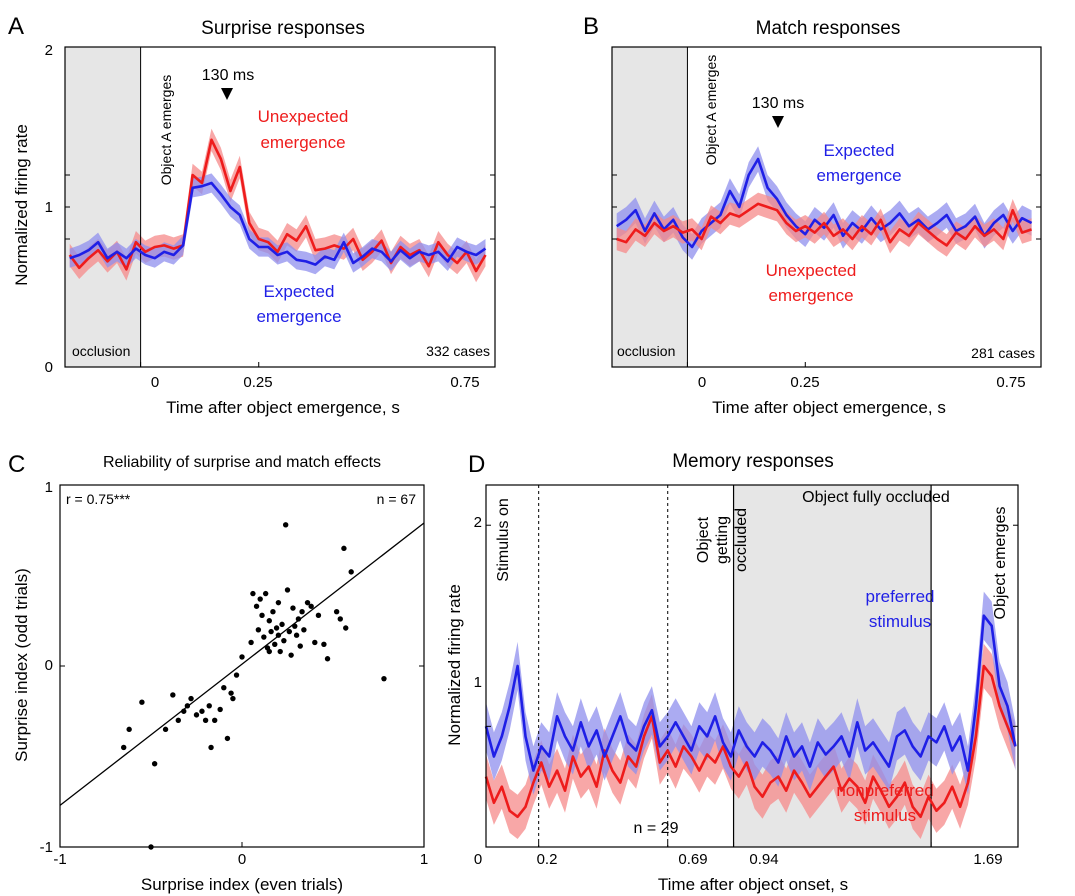 This screenshot has height=896, width=1075. Describe the element at coordinates (424, 859) in the screenshot. I see `panel-c-xtick-1: 1` at that location.